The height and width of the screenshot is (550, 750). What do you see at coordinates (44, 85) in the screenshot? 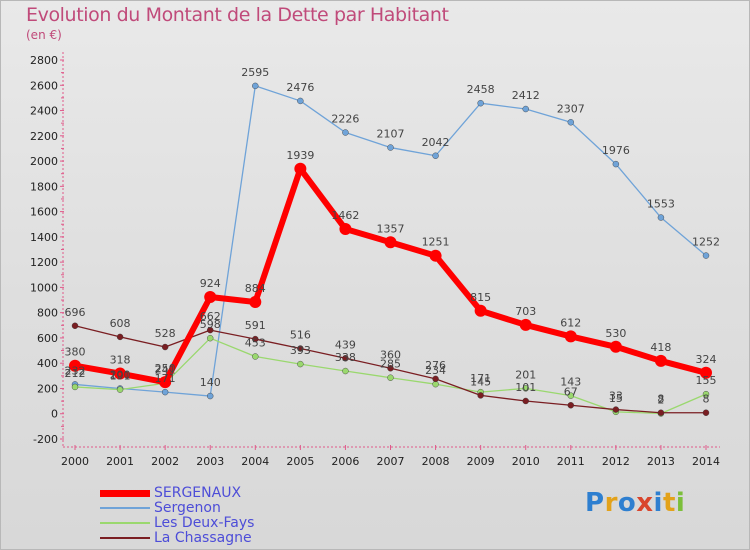
I see `y-tick-label: 2600` at bounding box center [44, 85].